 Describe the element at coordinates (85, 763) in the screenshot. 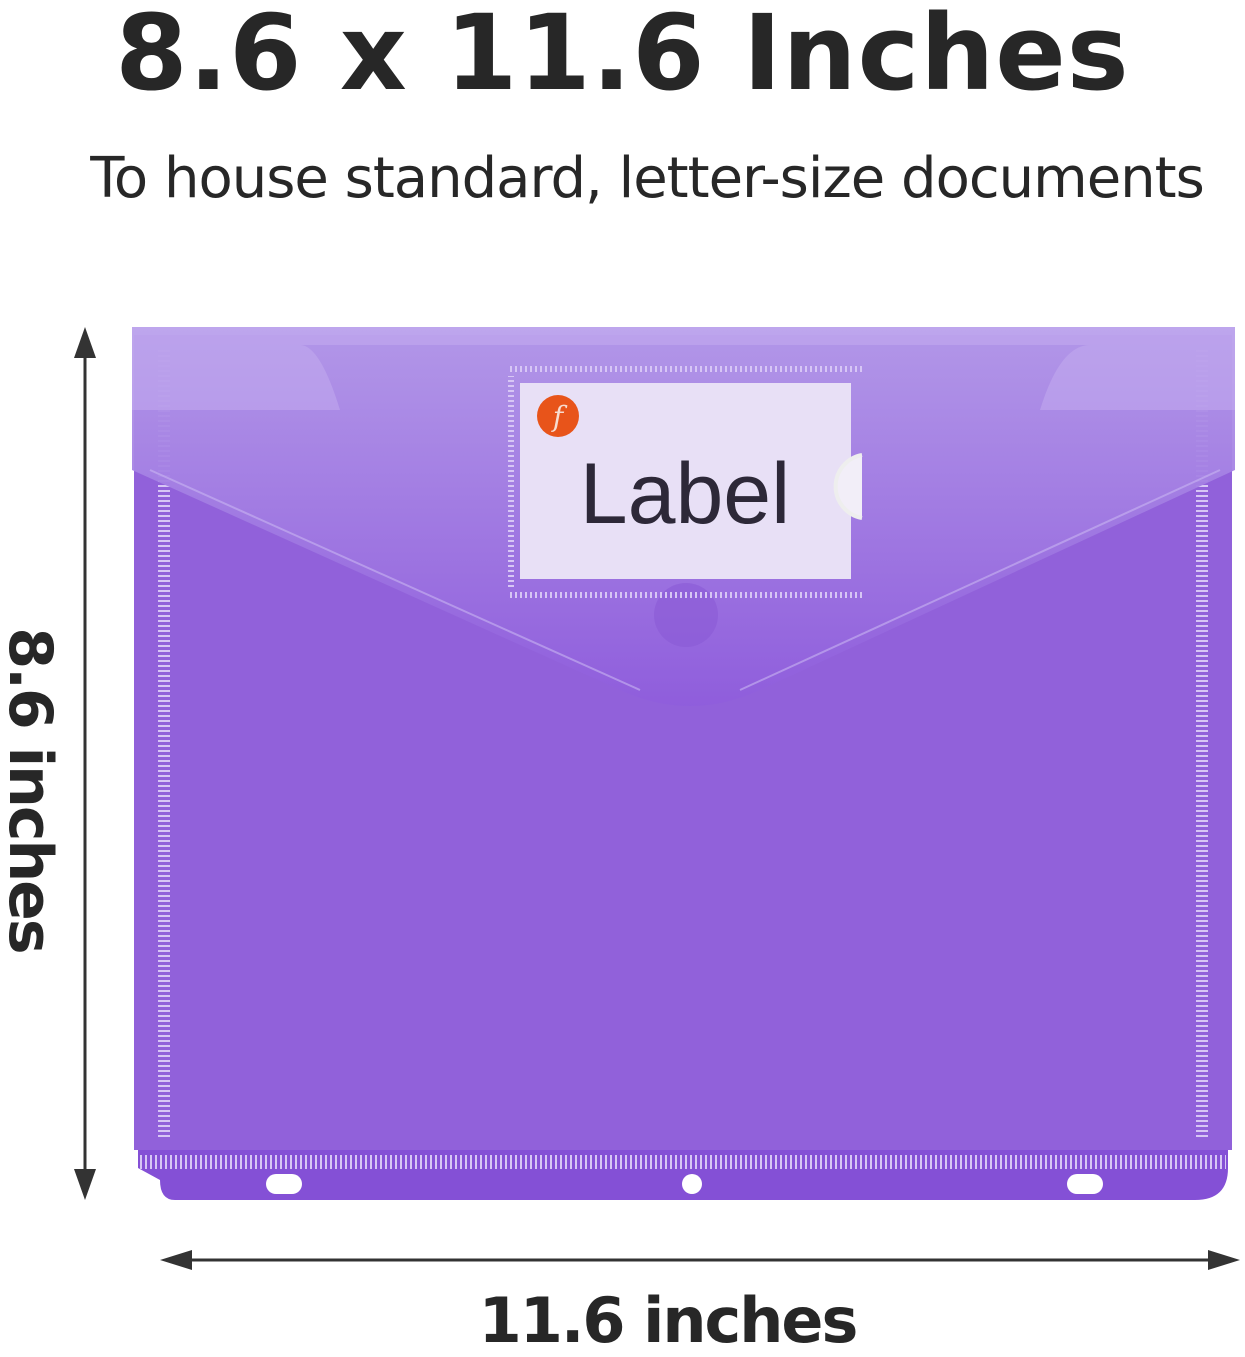

I see `height-arrow` at that location.